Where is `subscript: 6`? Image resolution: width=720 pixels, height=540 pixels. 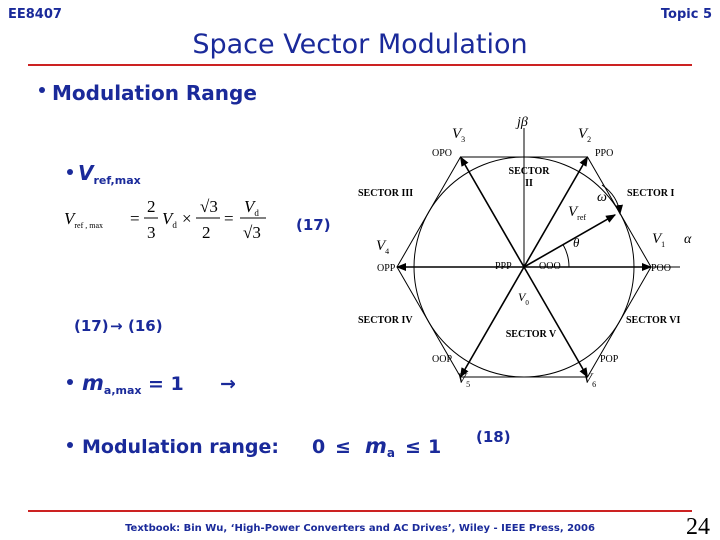
subscript: 6 is located at coordinates (594, 384).